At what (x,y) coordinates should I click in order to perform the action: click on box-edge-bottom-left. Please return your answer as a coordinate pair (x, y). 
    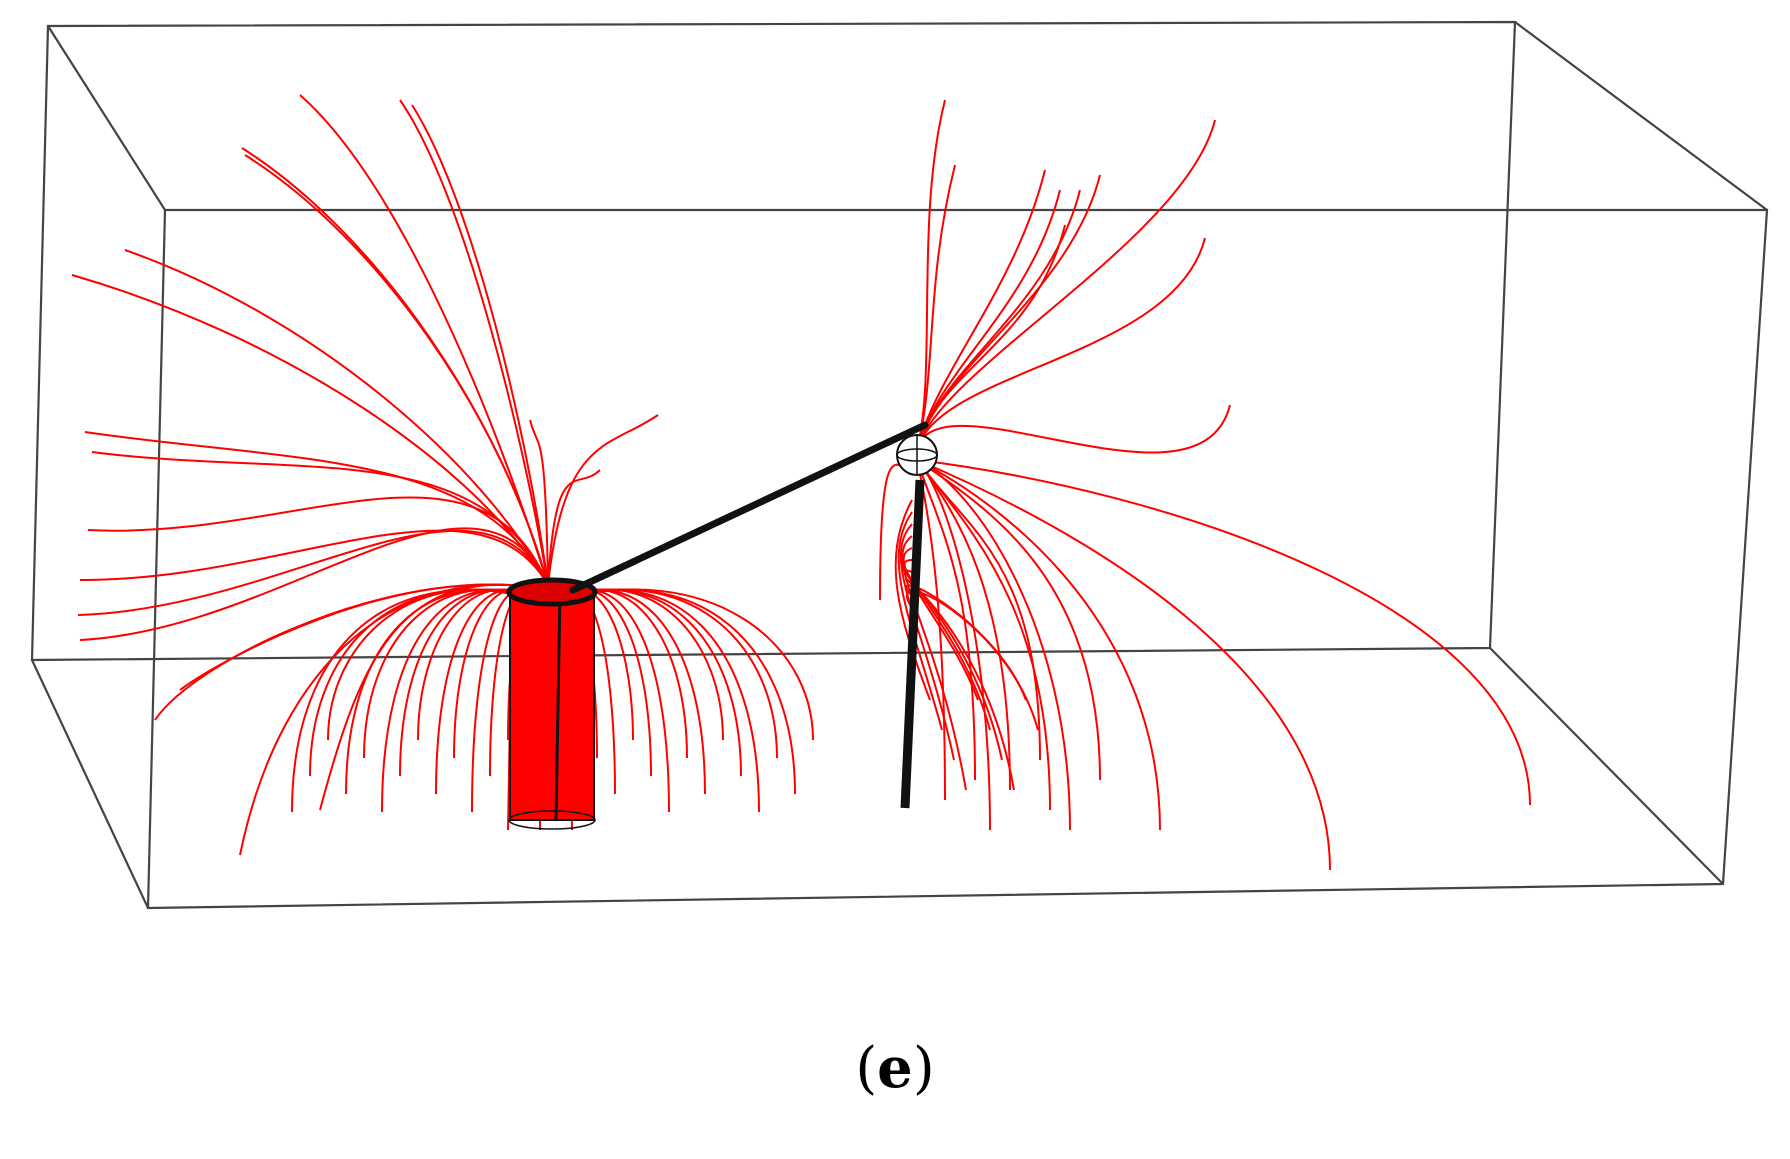
    Looking at the image, I should click on (90, 784).